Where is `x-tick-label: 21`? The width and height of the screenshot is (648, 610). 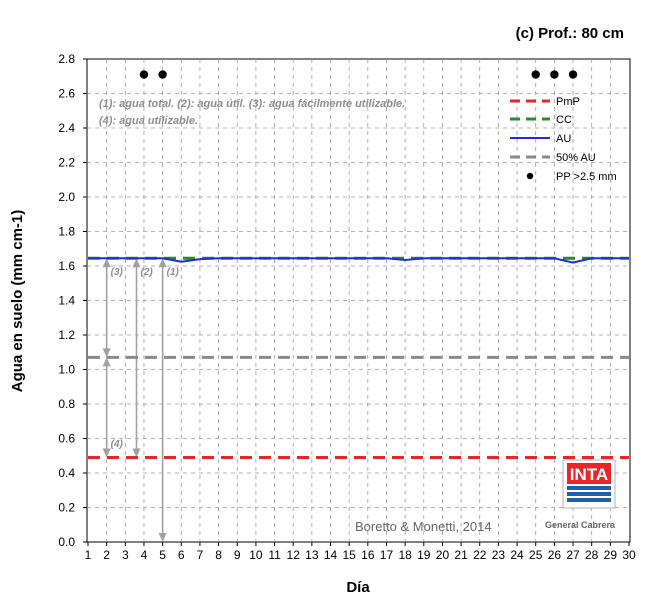 x-tick-label: 21 is located at coordinates (461, 555).